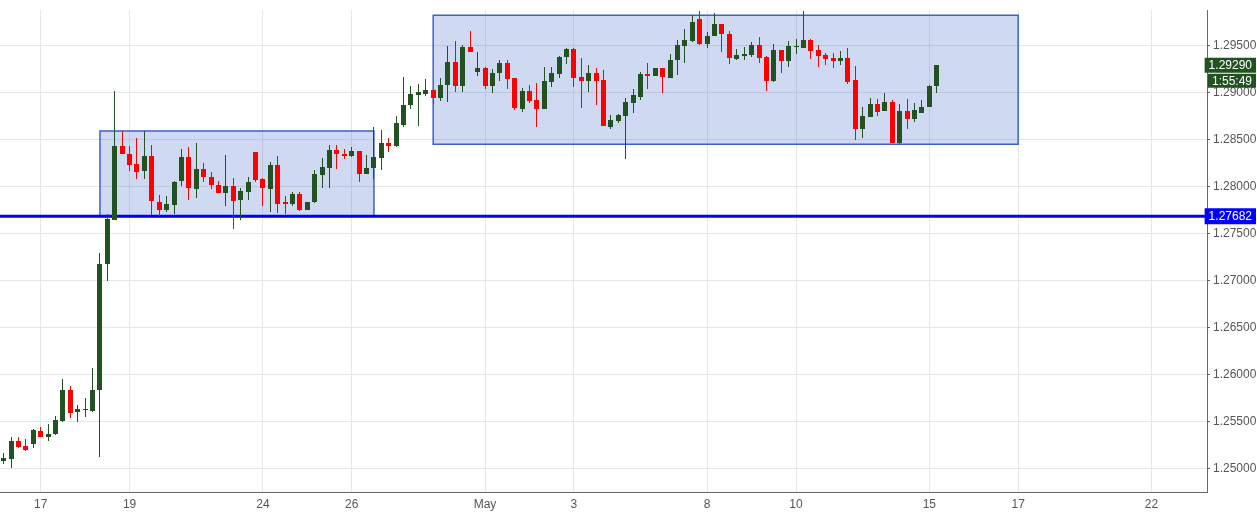  What do you see at coordinates (1235, 232) in the screenshot?
I see `y-tick-label: 1.27500` at bounding box center [1235, 232].